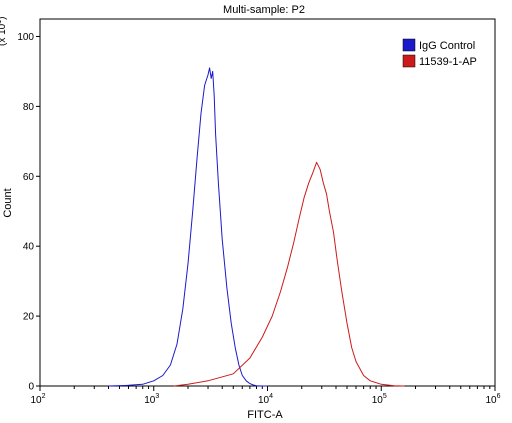 This screenshot has height=423, width=512. I want to click on y-multiplier: (x 101), so click(4, 31).